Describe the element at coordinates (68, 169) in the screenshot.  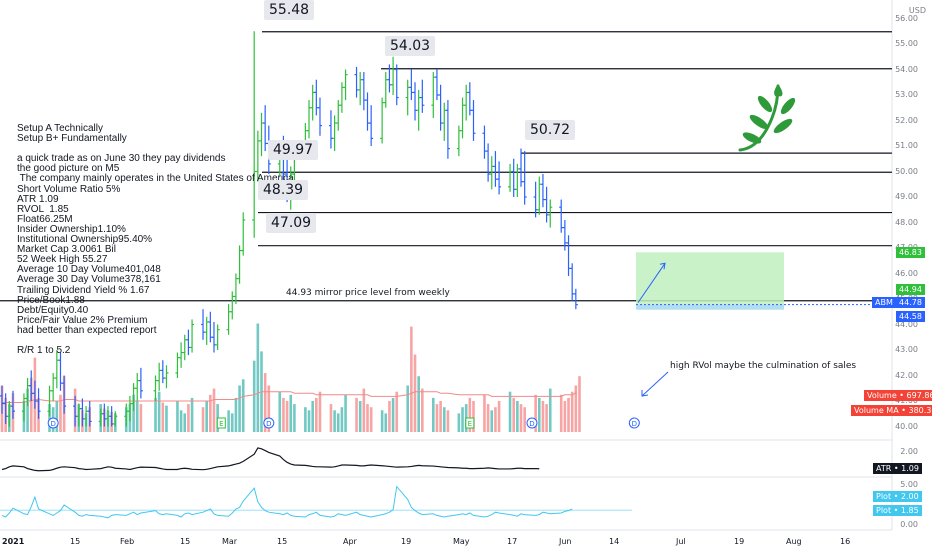
I see `note-line: the good picture on M5` at that location.